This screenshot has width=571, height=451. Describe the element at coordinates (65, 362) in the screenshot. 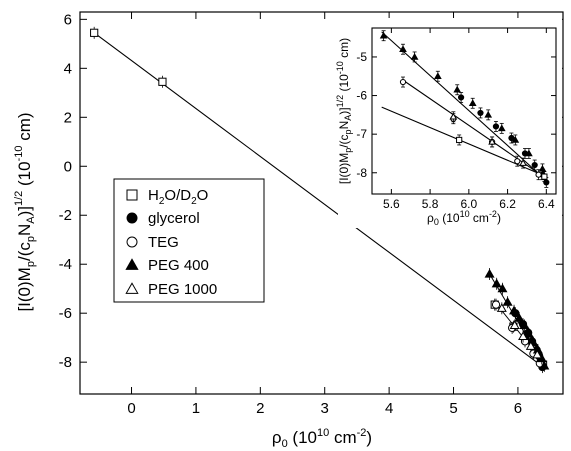

I see `y-tick-label: -8` at that location.